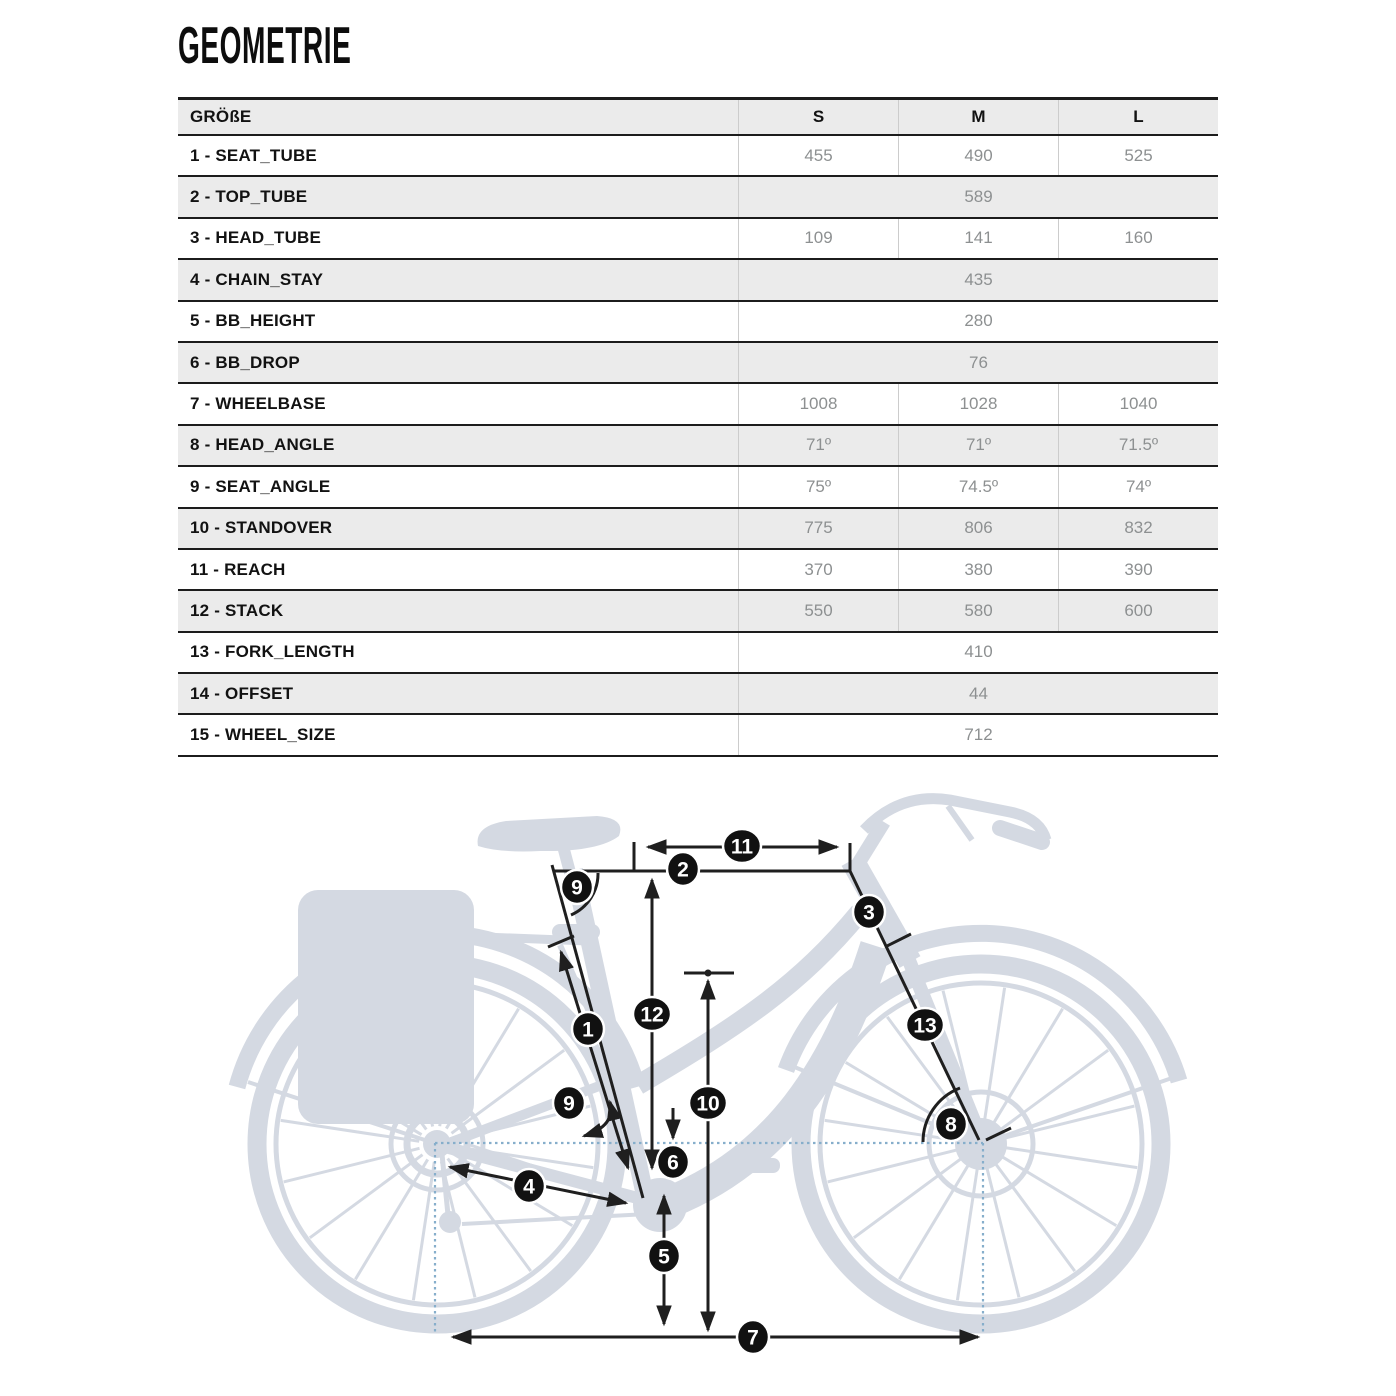  Describe the element at coordinates (698, 695) in the screenshot. I see `table-row: 14 - OFFSET 44` at that location.